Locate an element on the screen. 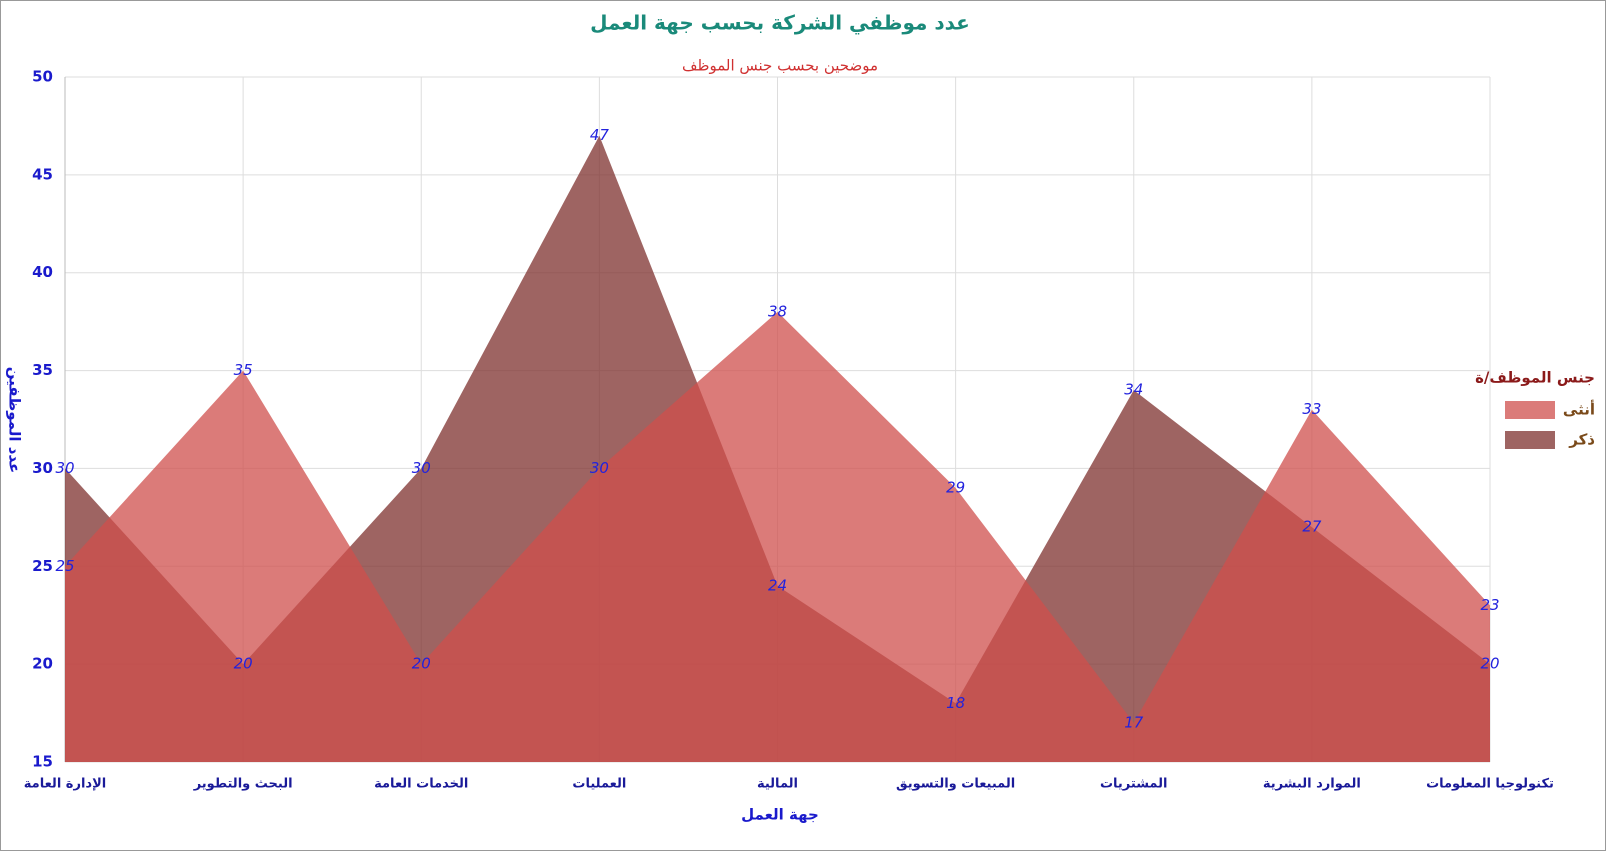 This screenshot has height=851, width=1606. x-tick-label: الخدمات العامة is located at coordinates (421, 784).